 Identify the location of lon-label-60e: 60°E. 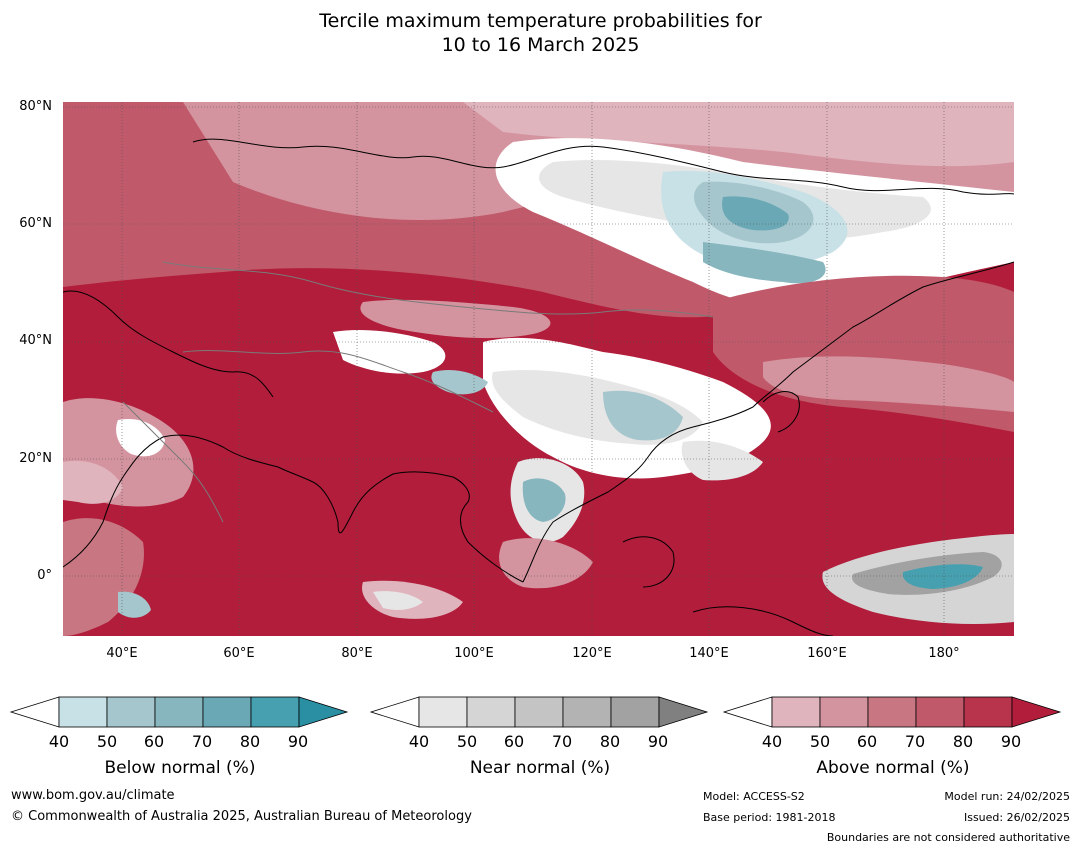
(239, 653).